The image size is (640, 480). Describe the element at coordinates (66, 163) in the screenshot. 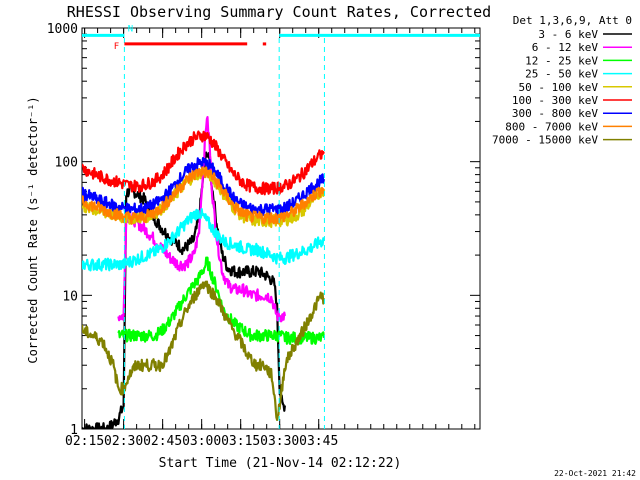

I see `y-tick-label: 100` at that location.